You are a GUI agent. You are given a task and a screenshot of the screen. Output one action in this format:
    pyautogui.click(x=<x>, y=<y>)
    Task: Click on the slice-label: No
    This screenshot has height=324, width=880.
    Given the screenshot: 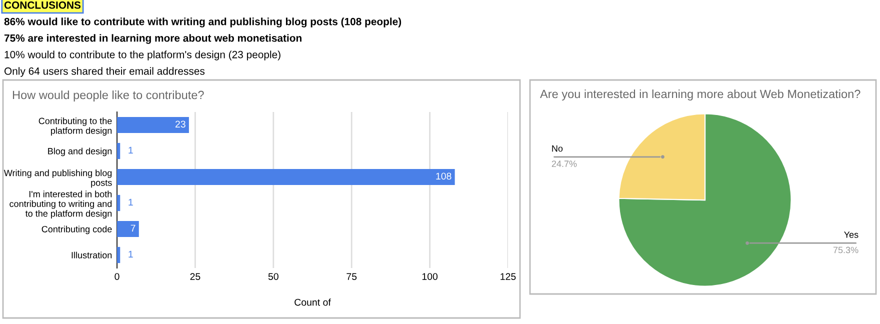 What is the action you would take?
    pyautogui.click(x=557, y=148)
    